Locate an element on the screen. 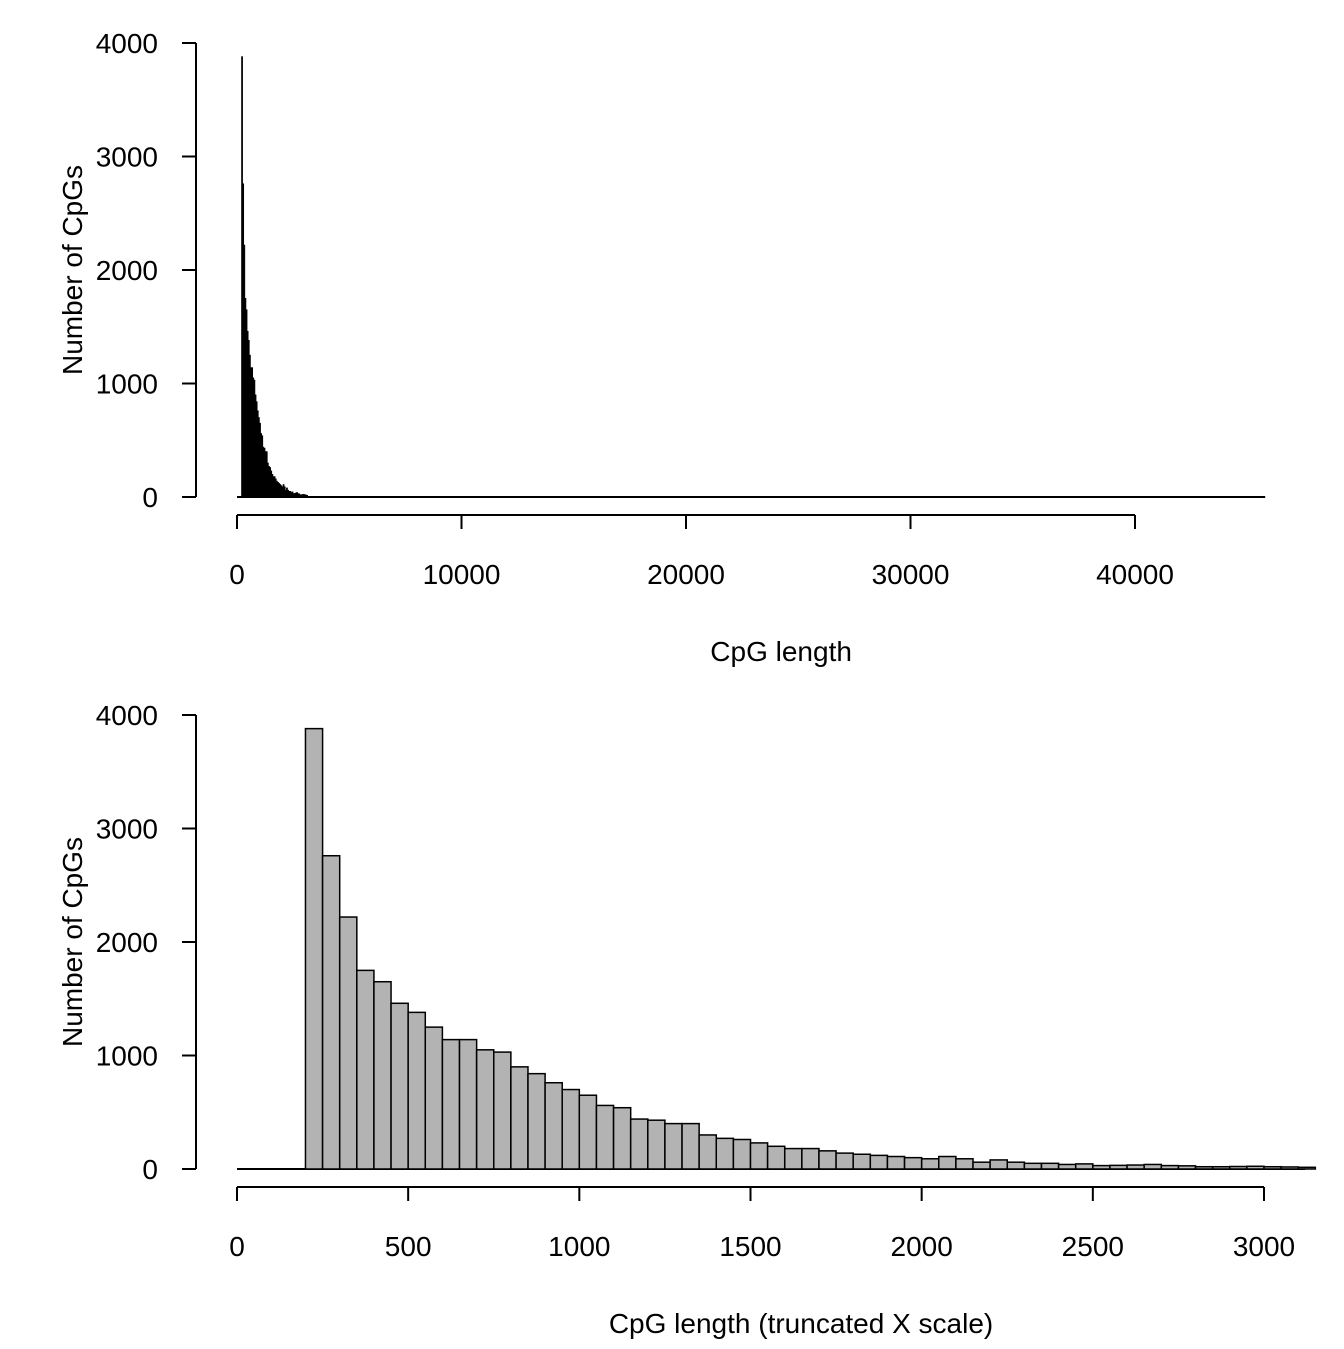 The width and height of the screenshot is (1344, 1349). histogram-full-y-axis-label: Number of CpGs is located at coordinates (72, 270).